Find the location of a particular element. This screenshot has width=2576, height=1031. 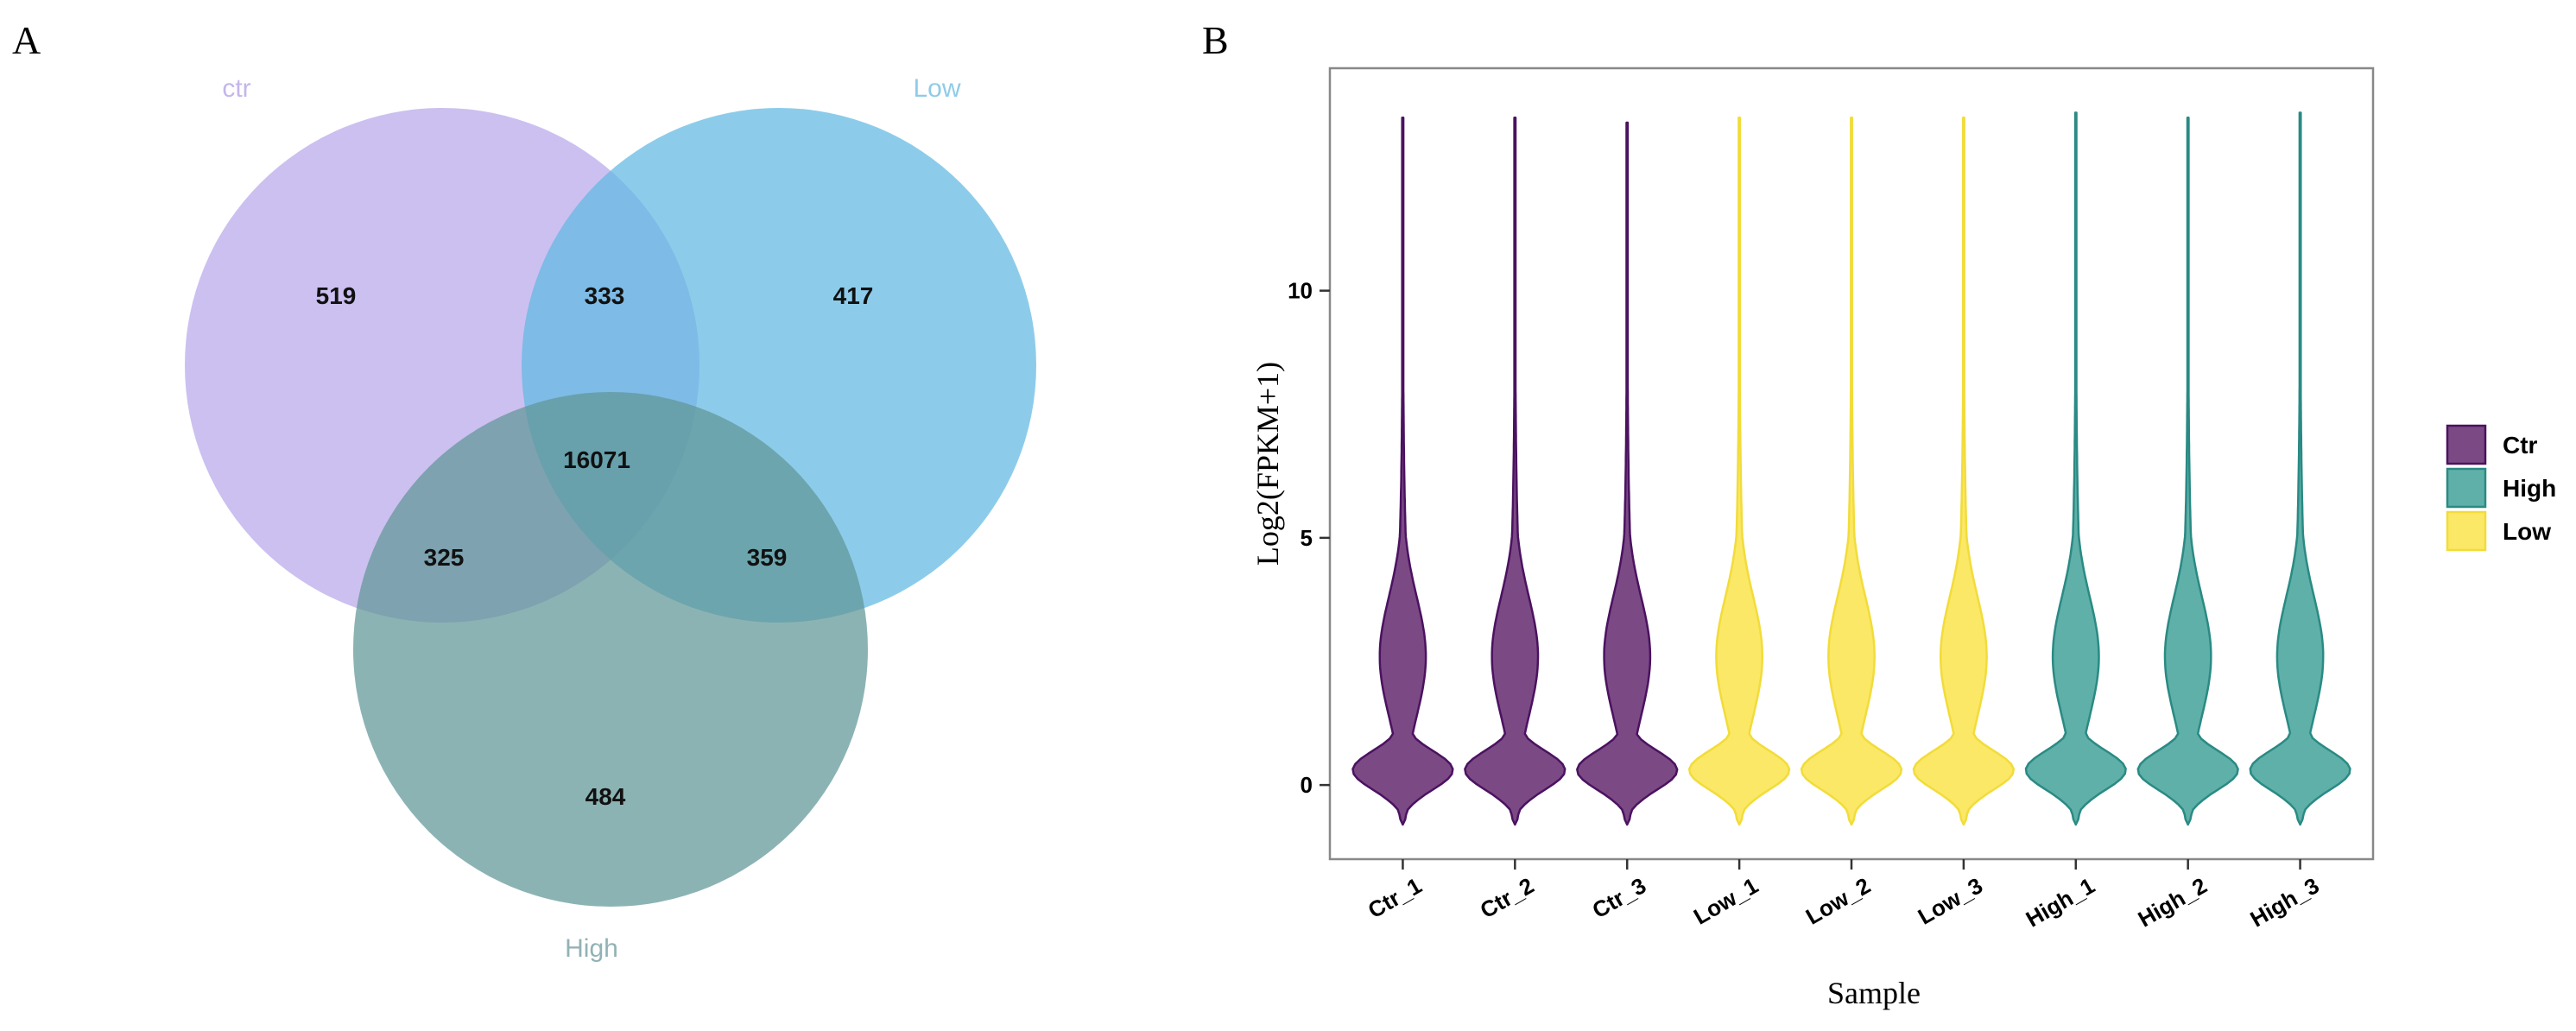

y-axis: 0 5 10 is located at coordinates (1309, 538).